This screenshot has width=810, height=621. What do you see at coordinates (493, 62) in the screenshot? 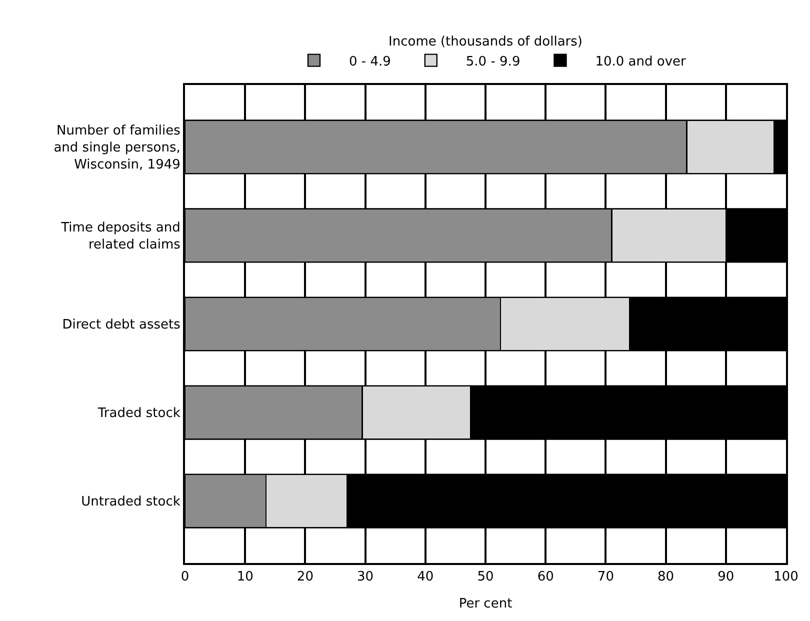
I see `legend-label: 5.0 - 9.9` at bounding box center [493, 62].